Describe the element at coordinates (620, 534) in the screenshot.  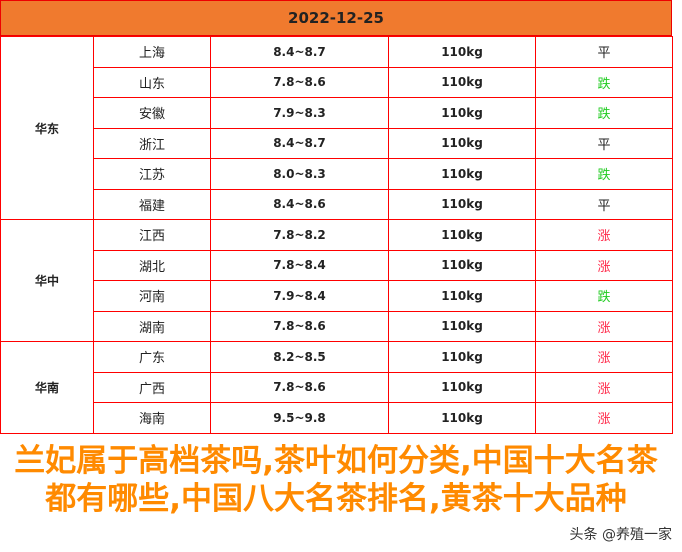
I see `watermark: 头条 @养殖一家` at that location.